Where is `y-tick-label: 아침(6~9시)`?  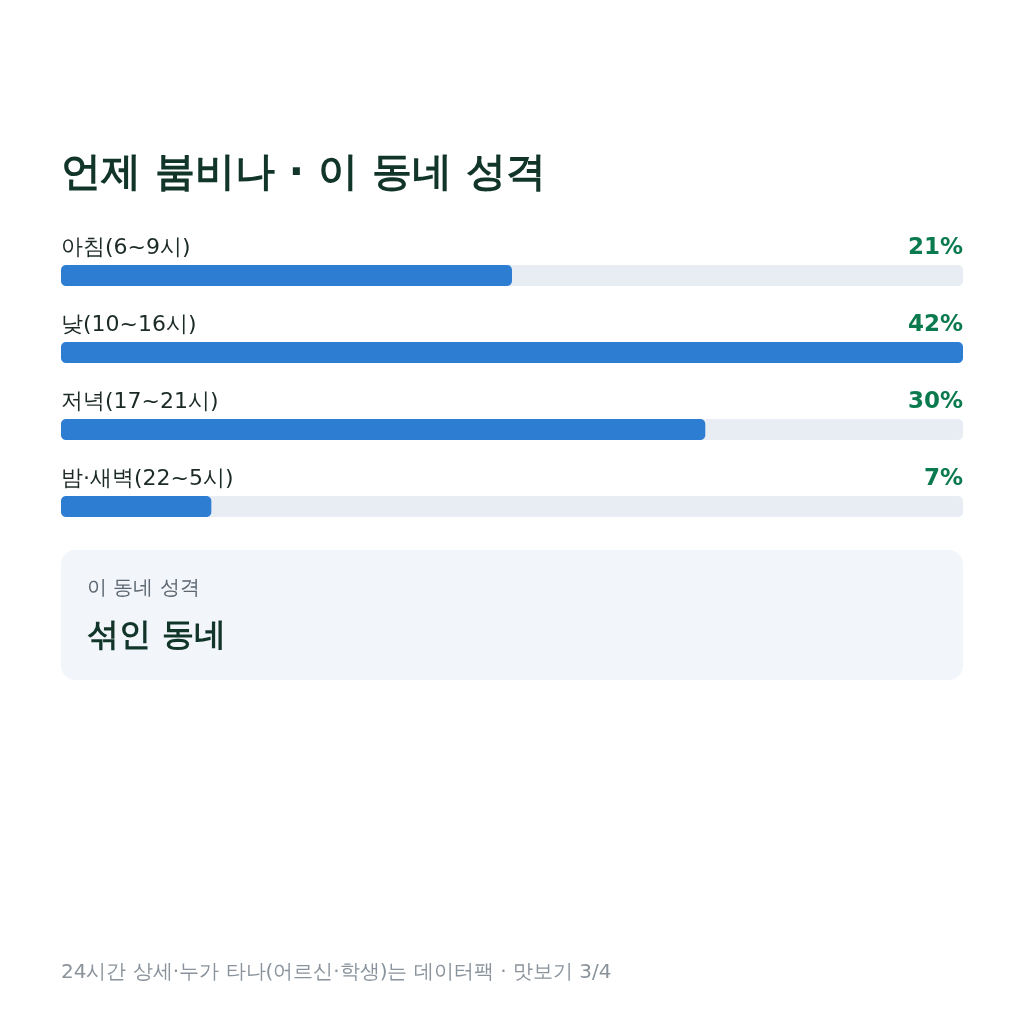
y-tick-label: 아침(6~9시) is located at coordinates (126, 246).